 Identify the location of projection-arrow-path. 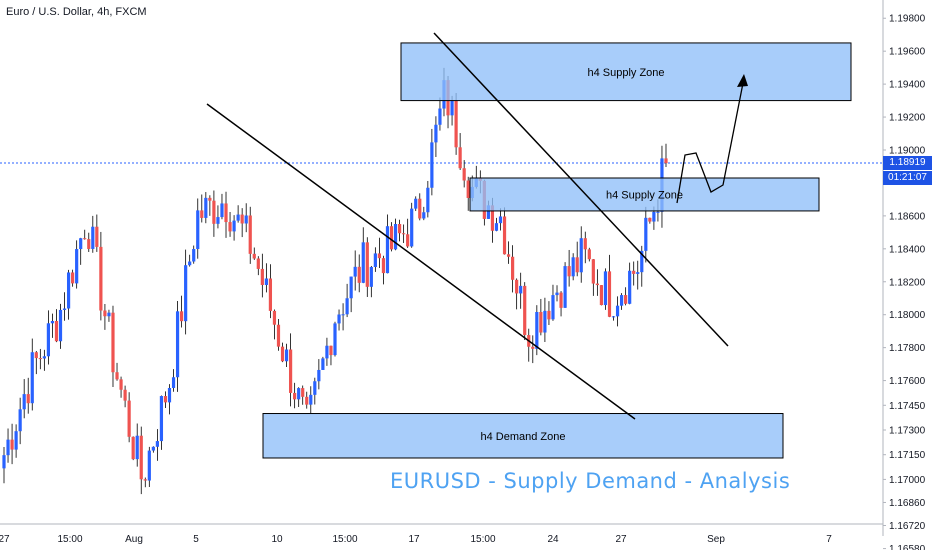
(710, 140).